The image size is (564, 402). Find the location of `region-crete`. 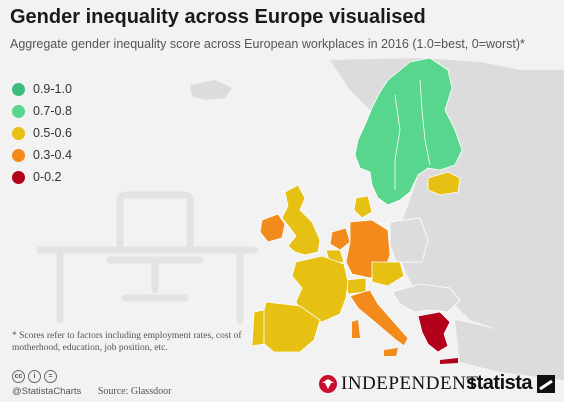

region-crete is located at coordinates (449, 361).